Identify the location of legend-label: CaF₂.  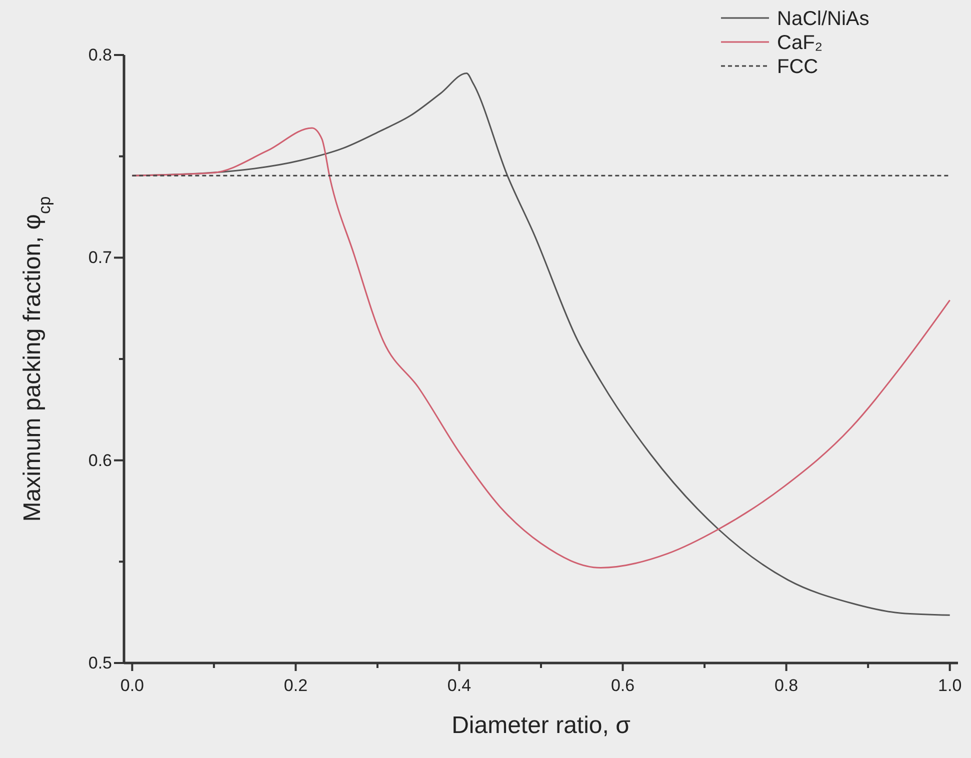
(800, 43).